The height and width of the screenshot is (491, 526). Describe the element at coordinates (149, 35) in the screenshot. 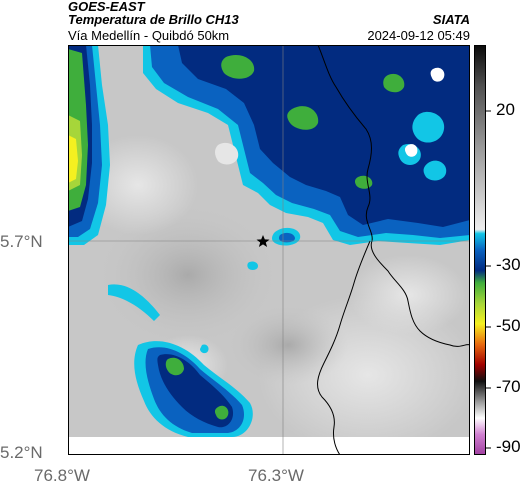

I see `route-subtitle: Vía Medellín - Quibdó 50km` at that location.